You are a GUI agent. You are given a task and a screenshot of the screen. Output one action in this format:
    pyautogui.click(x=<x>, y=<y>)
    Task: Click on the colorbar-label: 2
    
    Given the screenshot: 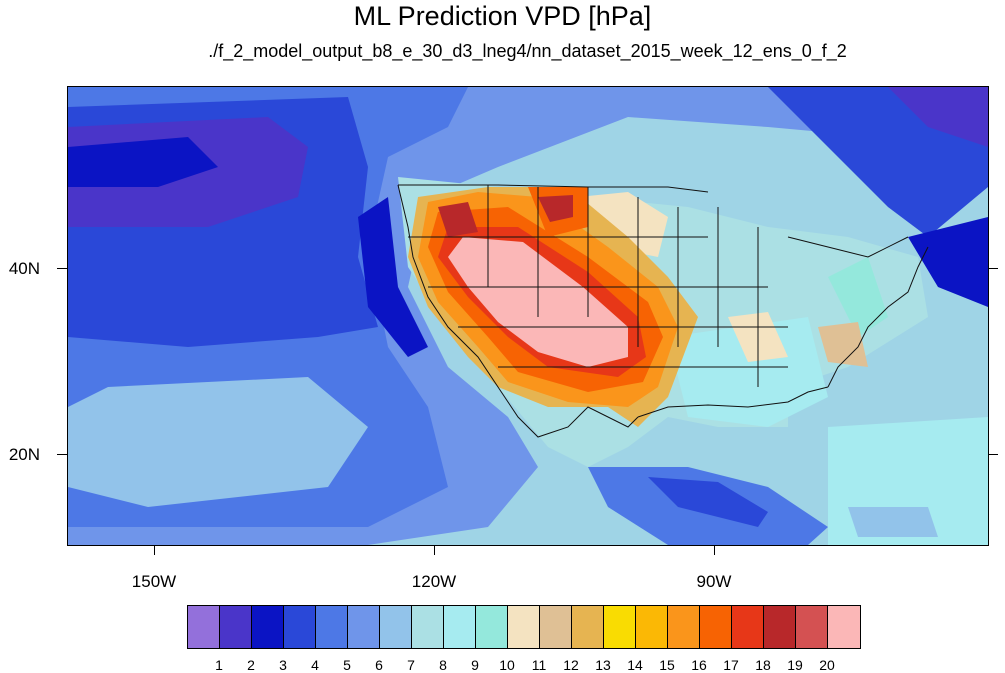 What is the action you would take?
    pyautogui.click(x=251, y=665)
    